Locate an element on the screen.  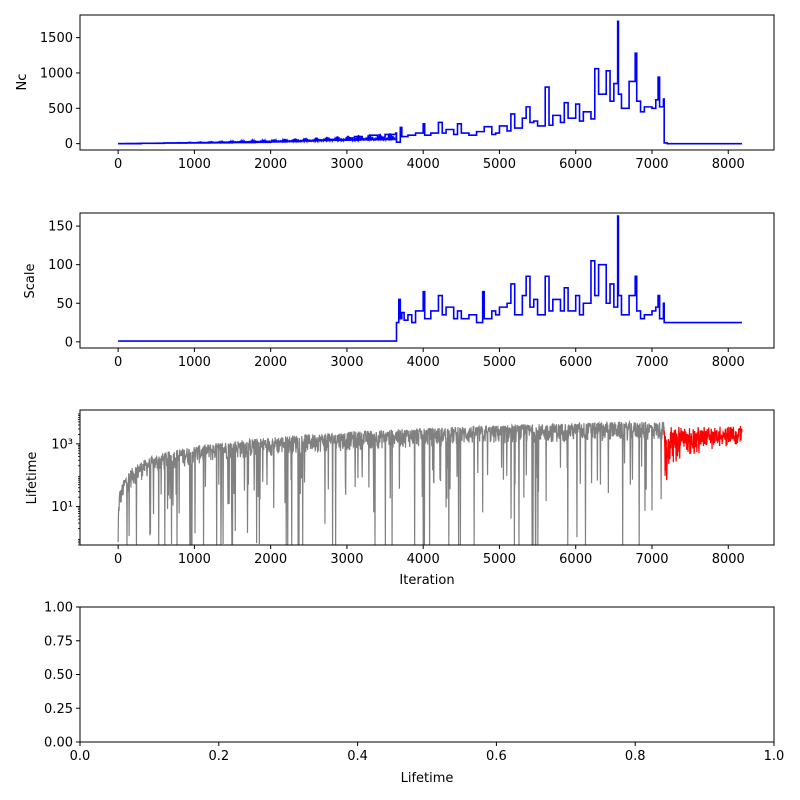
x-tick-label: 0.4 is located at coordinates (357, 756).